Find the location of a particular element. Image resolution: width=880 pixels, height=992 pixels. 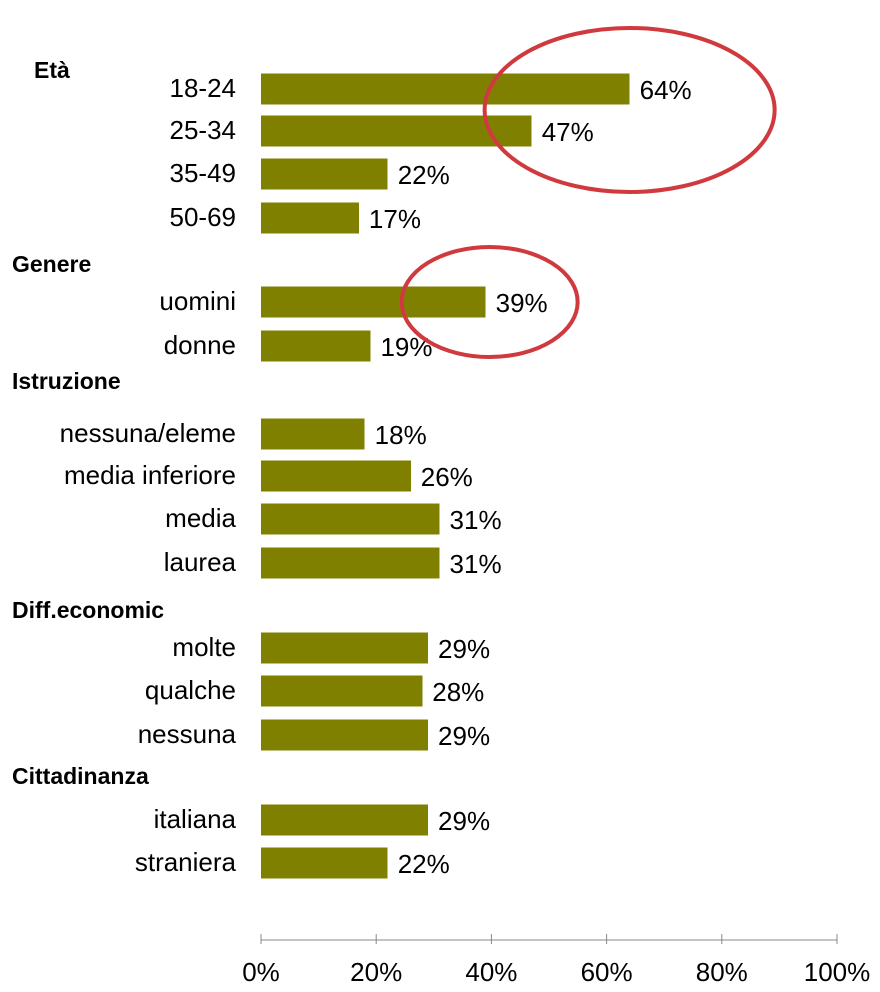

category-label: italiana is located at coordinates (195, 819).